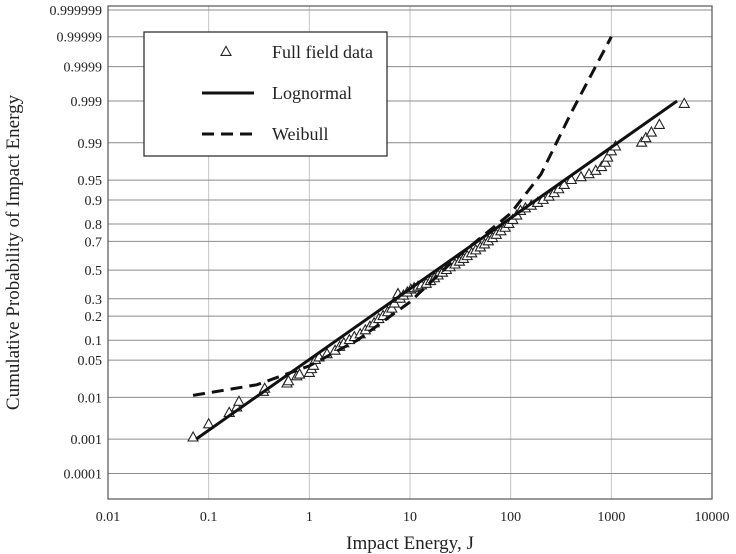 The height and width of the screenshot is (554, 736). What do you see at coordinates (83, 68) in the screenshot?
I see `y-tick-label: 0.9999` at bounding box center [83, 68].